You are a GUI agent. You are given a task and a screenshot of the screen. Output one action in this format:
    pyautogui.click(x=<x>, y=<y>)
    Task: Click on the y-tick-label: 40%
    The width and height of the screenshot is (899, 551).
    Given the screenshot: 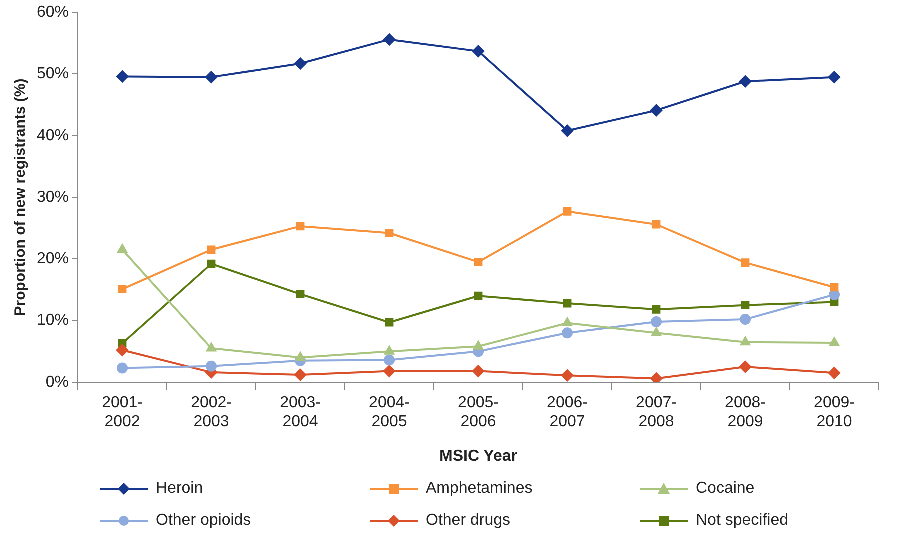 What is the action you would take?
    pyautogui.click(x=53, y=135)
    